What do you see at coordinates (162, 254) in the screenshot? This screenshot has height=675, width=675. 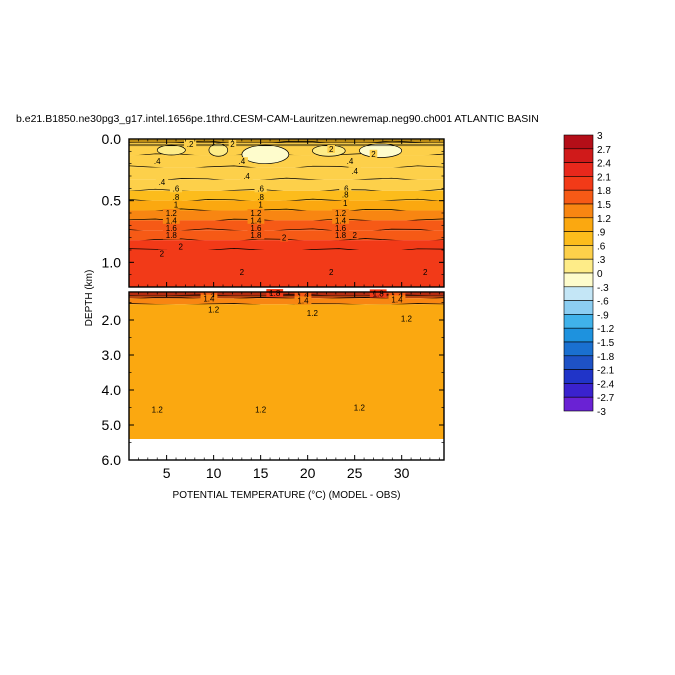 I see `panel-upper-contour-label-34: 2` at bounding box center [162, 254].